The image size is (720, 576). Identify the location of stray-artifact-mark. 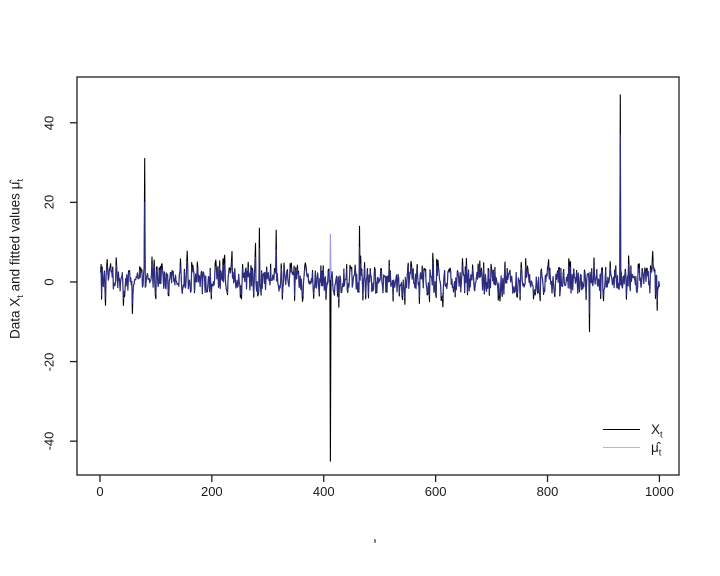
(375, 541).